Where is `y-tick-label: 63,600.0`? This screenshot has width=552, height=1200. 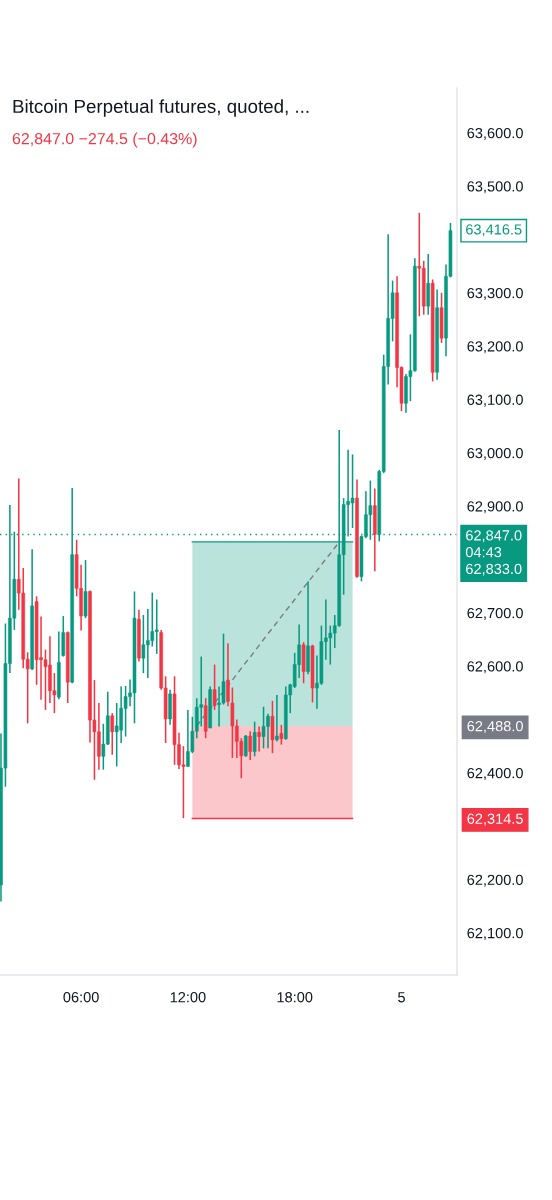 y-tick-label: 63,600.0 is located at coordinates (495, 133).